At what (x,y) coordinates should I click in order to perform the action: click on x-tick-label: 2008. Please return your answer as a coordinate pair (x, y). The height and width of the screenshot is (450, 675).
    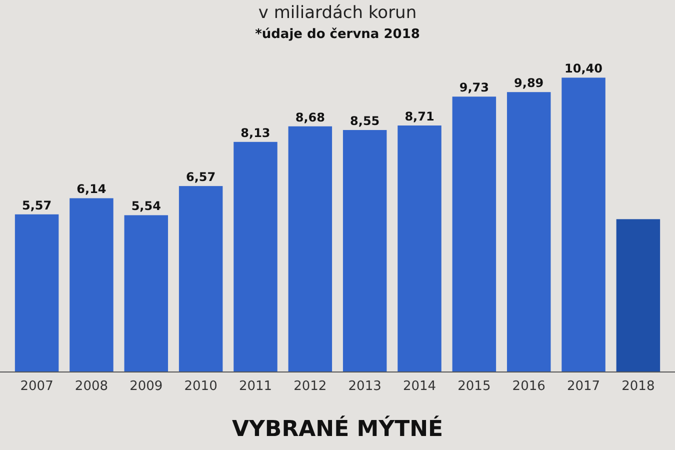
    Looking at the image, I should click on (91, 386).